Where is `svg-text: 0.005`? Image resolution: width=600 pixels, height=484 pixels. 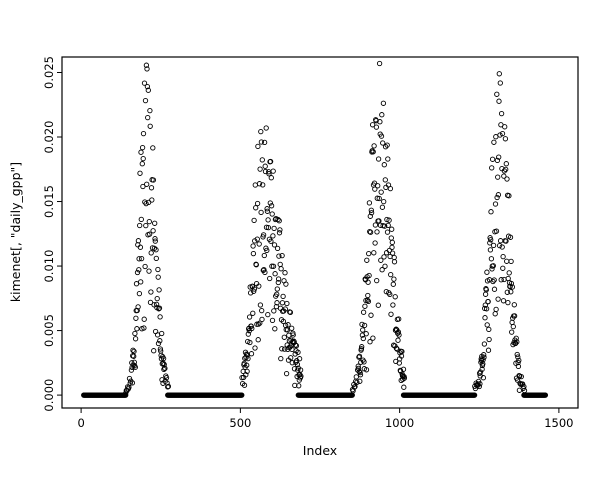
svg-text: 0.005 is located at coordinates (49, 330).